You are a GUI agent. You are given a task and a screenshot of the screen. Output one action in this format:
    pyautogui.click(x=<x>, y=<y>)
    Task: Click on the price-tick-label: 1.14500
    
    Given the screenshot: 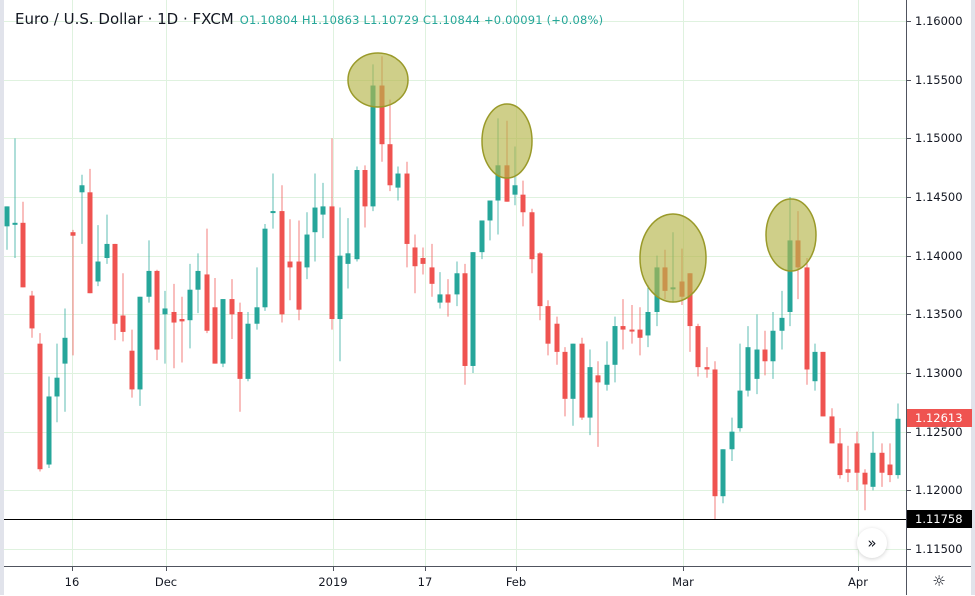 What is the action you would take?
    pyautogui.click(x=939, y=197)
    